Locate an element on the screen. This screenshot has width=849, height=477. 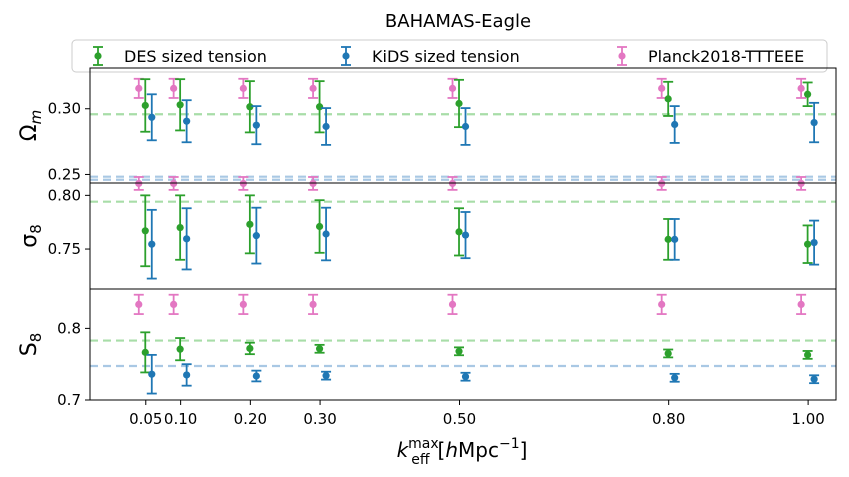
y-tick-label: 0.25 is located at coordinates (64, 174).